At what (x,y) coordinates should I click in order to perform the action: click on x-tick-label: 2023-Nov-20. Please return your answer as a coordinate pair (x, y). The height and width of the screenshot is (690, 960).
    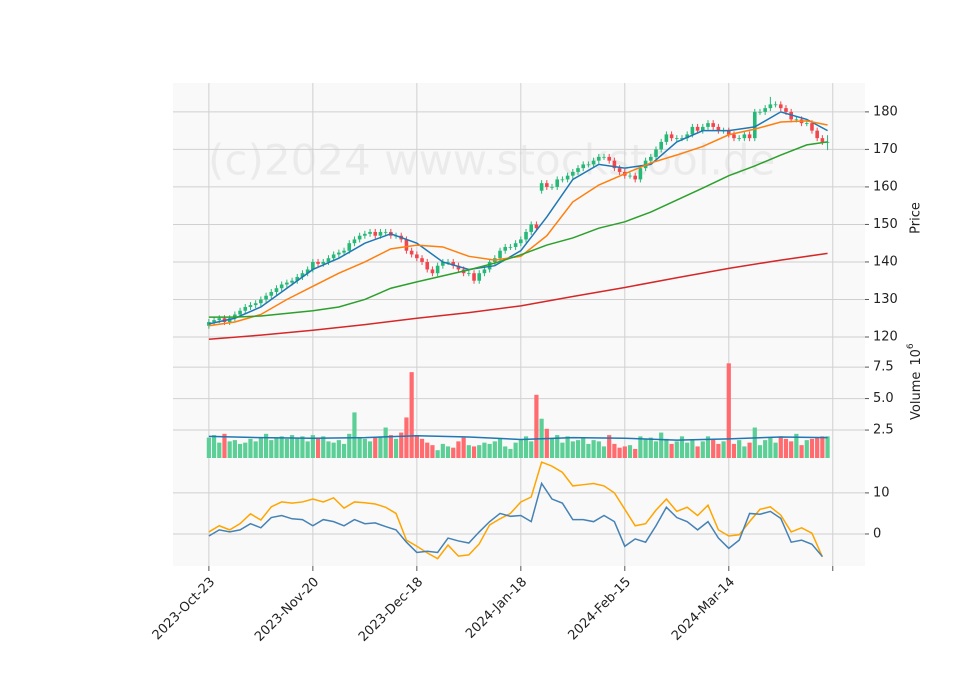
    Looking at the image, I should click on (287, 610).